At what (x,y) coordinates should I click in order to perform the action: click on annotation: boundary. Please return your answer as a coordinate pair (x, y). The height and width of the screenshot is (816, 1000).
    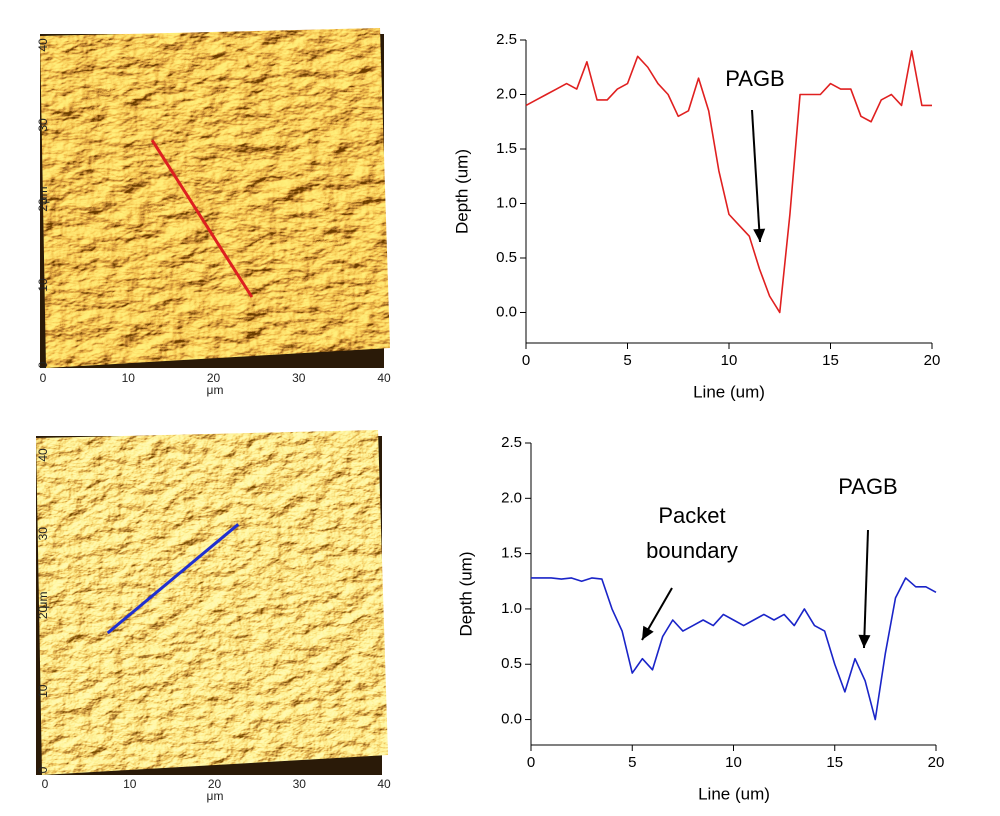
    Looking at the image, I should click on (692, 550).